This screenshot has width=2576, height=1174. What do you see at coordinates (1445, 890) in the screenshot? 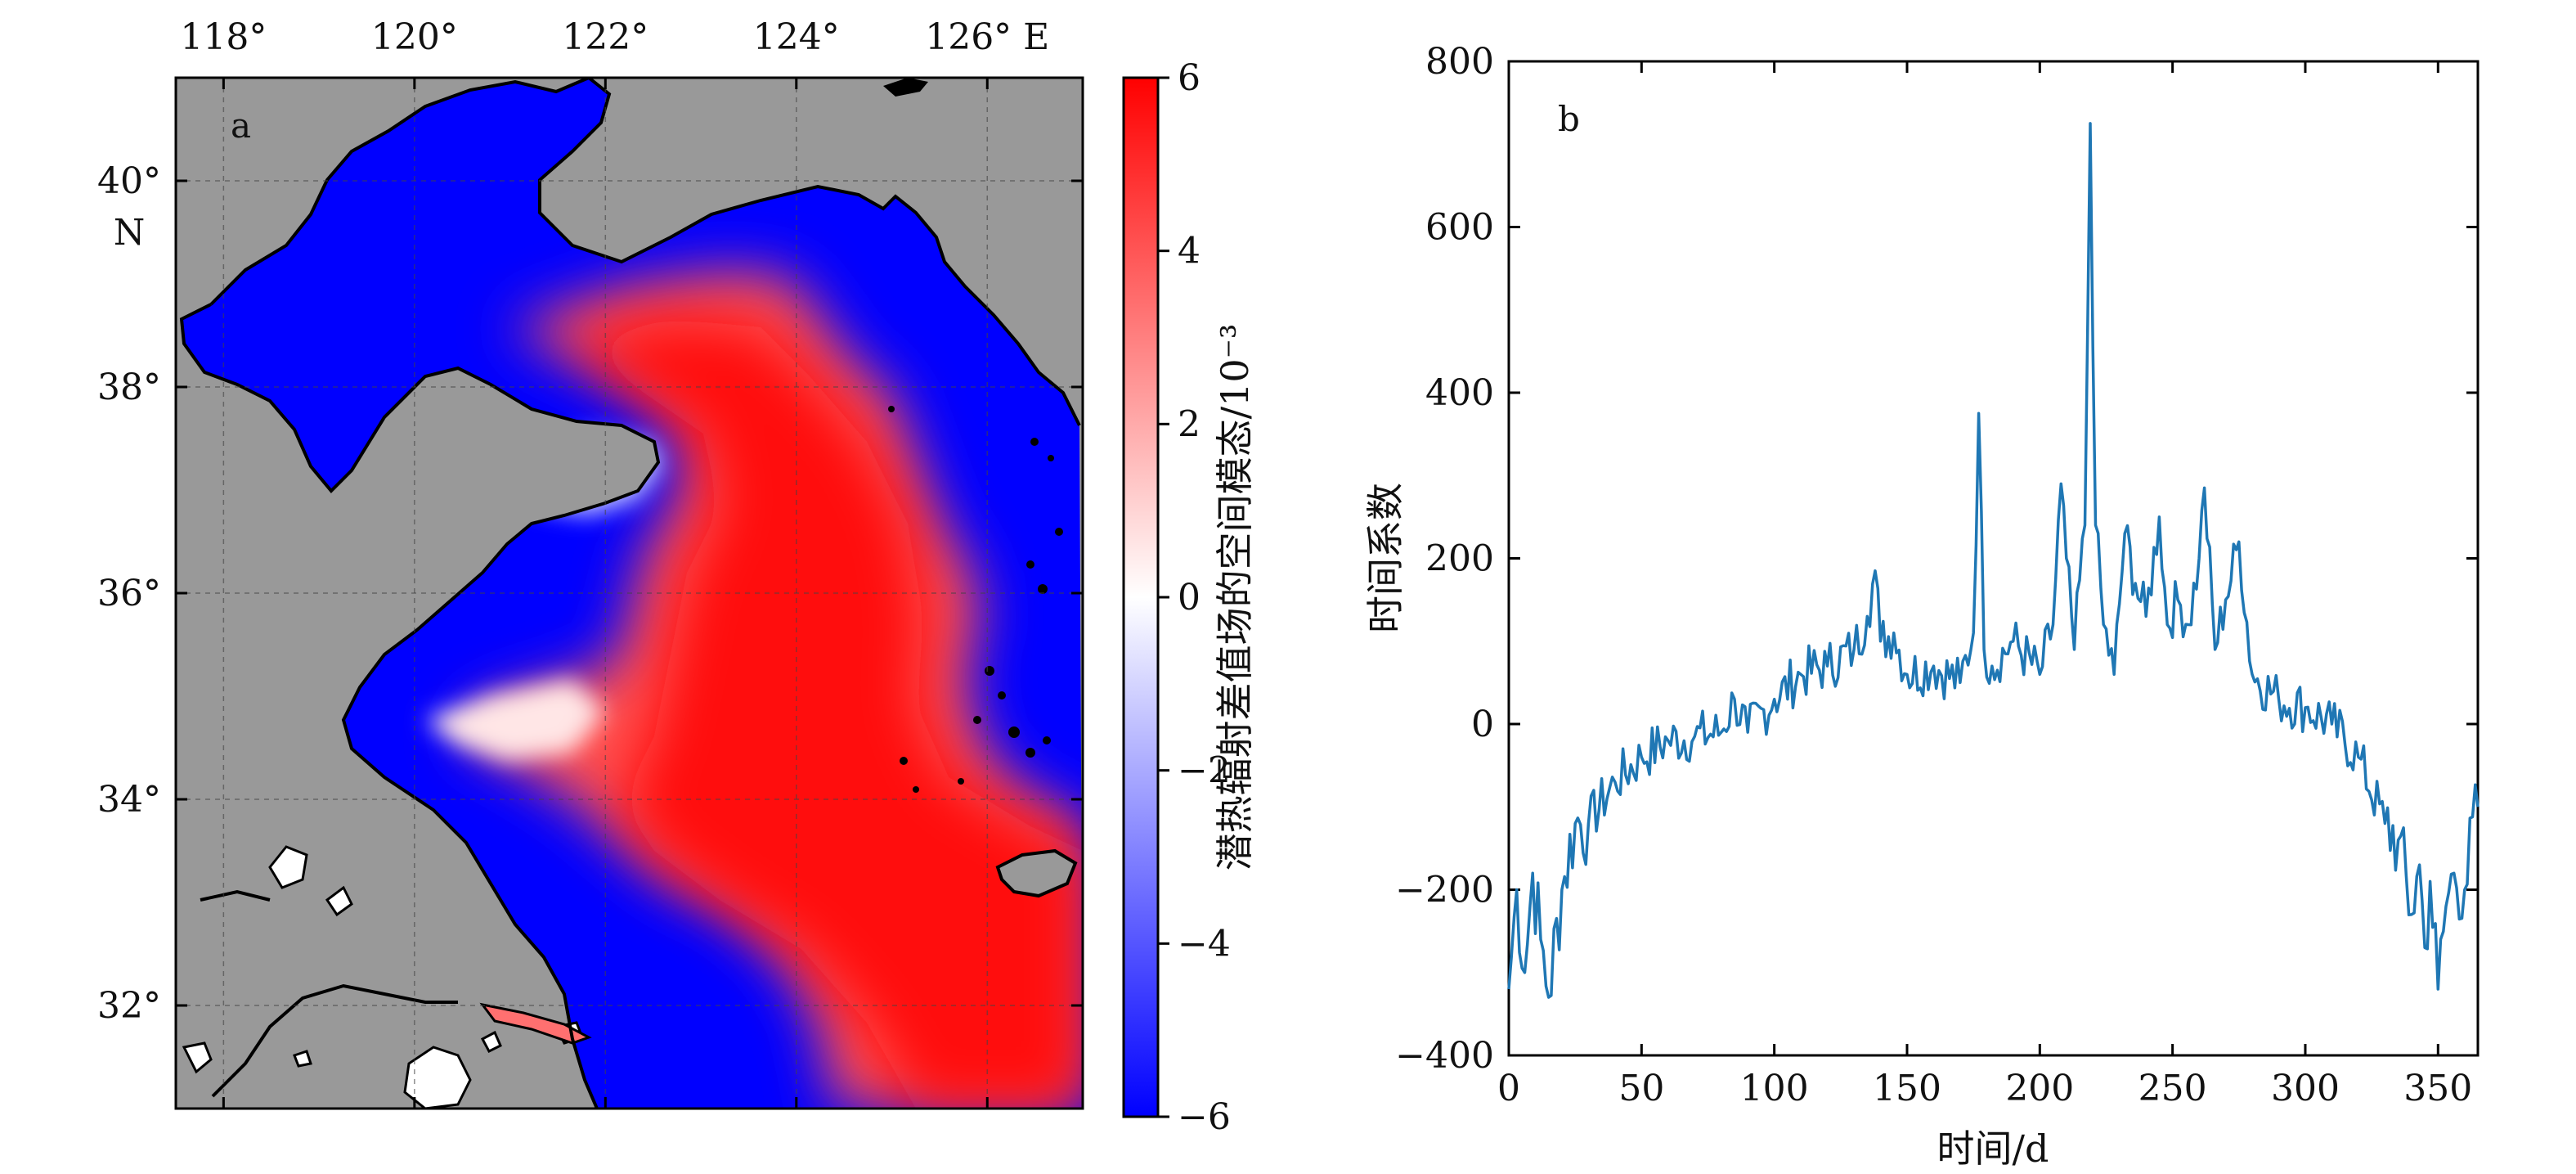
I see `y-tick-label: −200` at bounding box center [1445, 890].